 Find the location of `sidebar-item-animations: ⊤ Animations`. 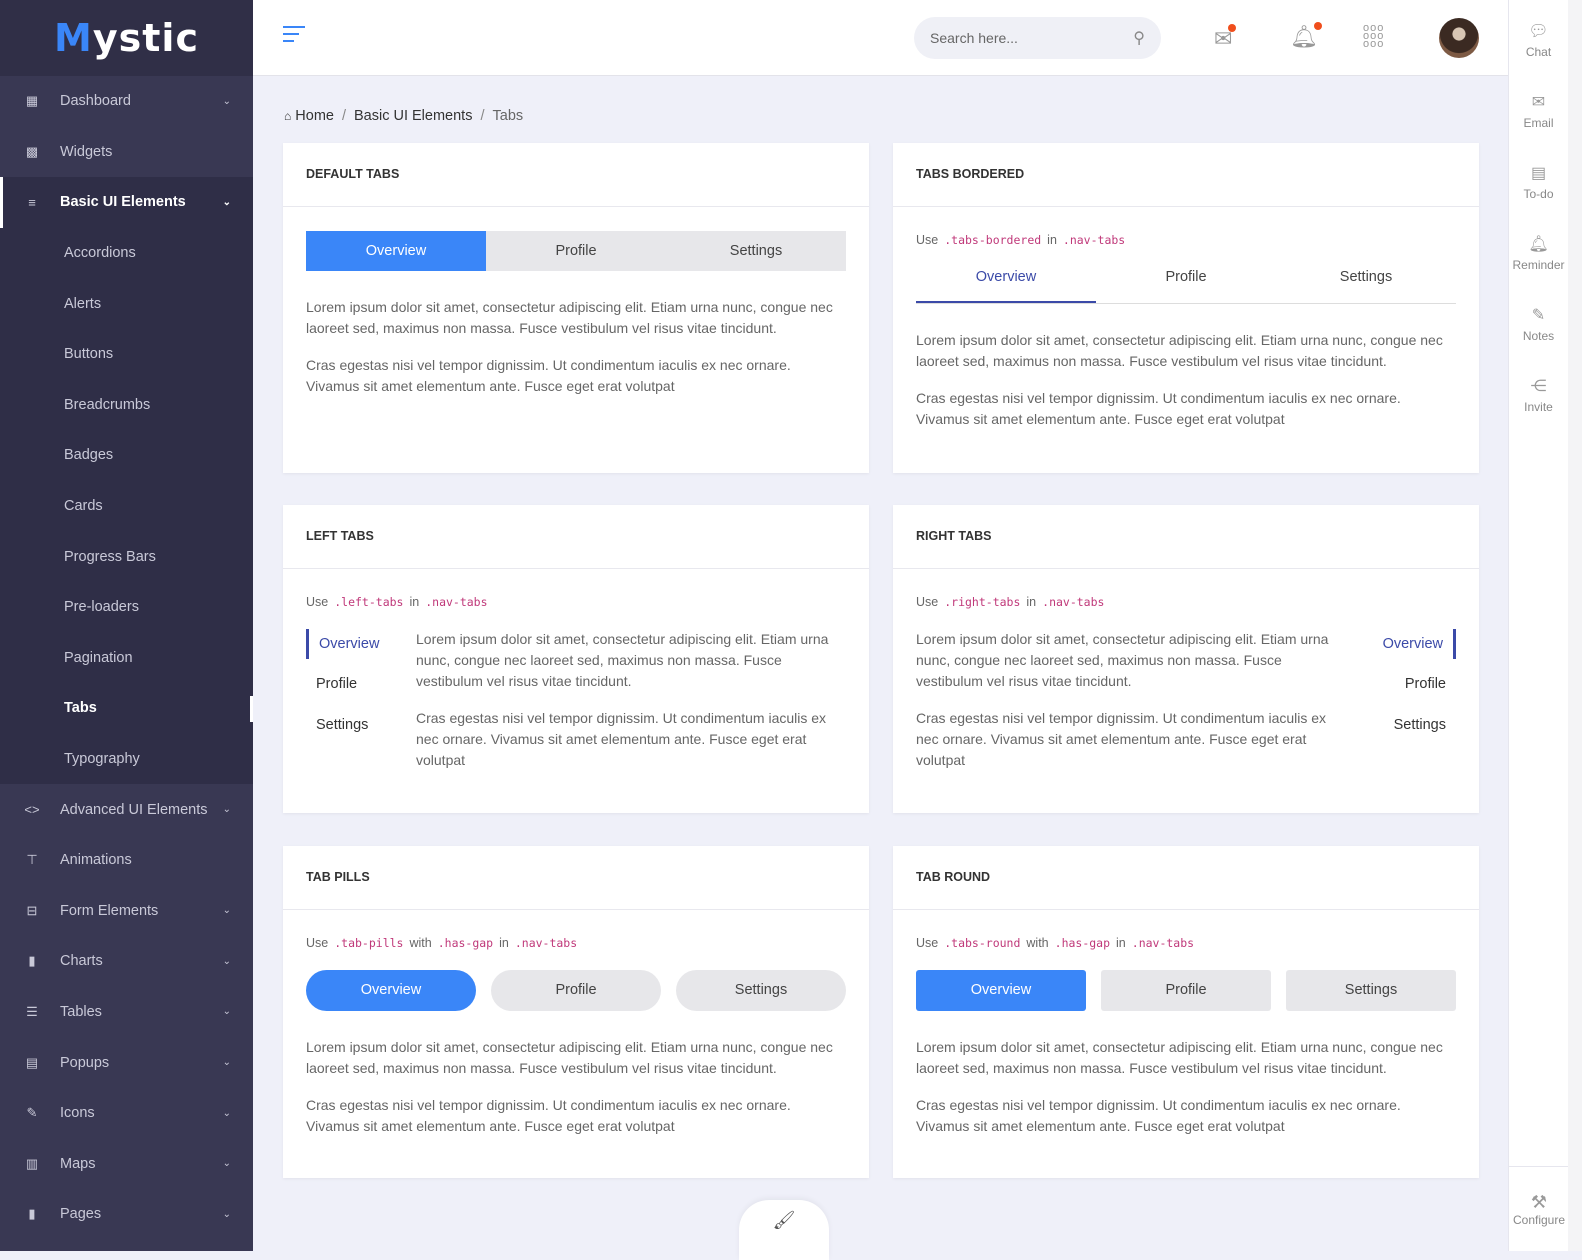

sidebar-item-animations: ⊤ Animations is located at coordinates (126, 860).